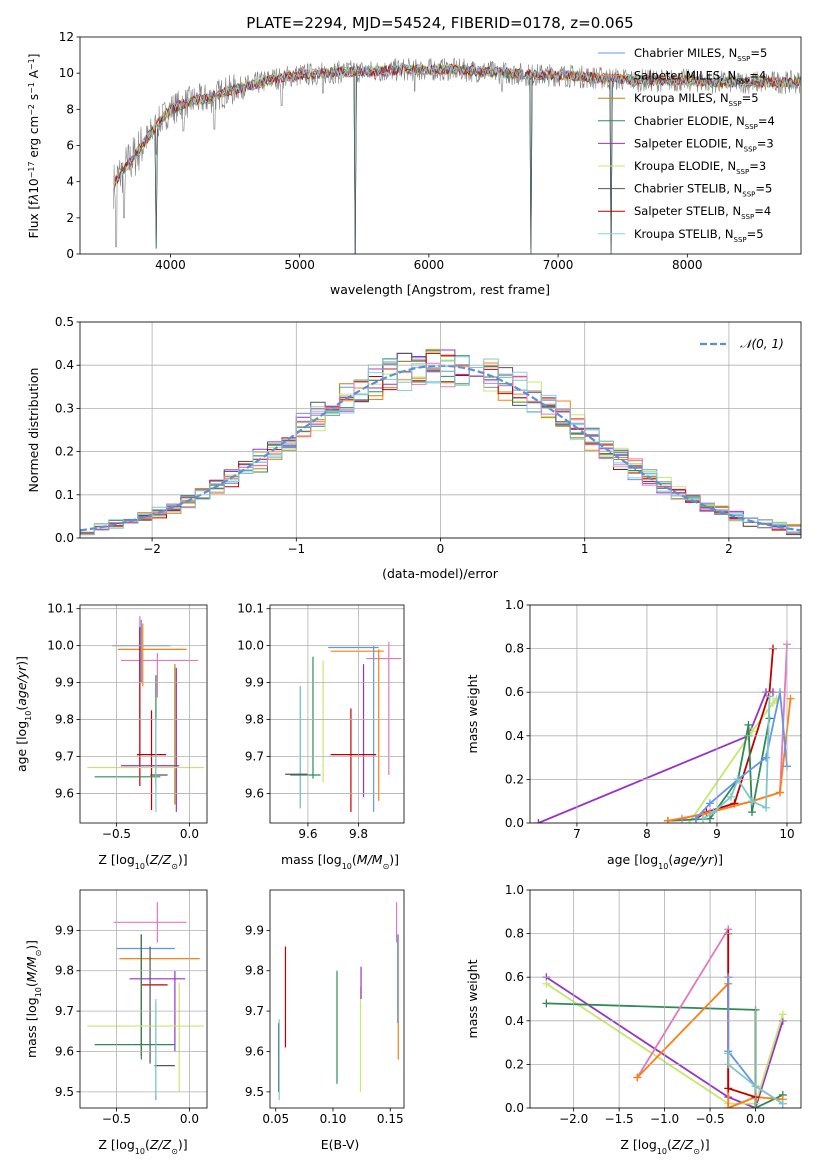  I want to click on y-tick-label: 9.7, so click(254, 1011).